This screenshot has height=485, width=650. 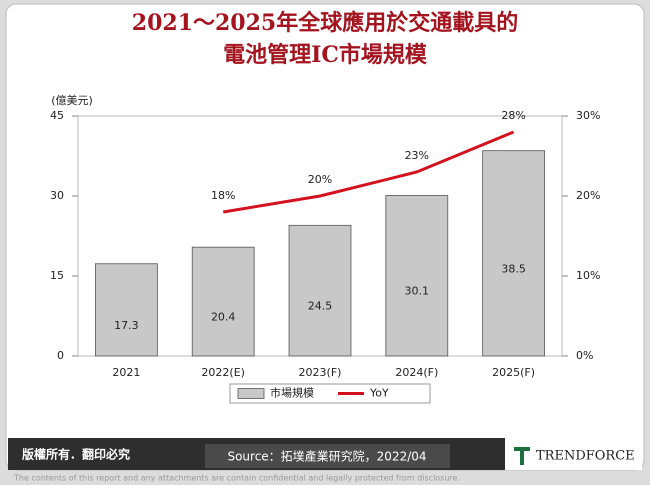 I want to click on y-tick-label: 15, so click(x=57, y=275).